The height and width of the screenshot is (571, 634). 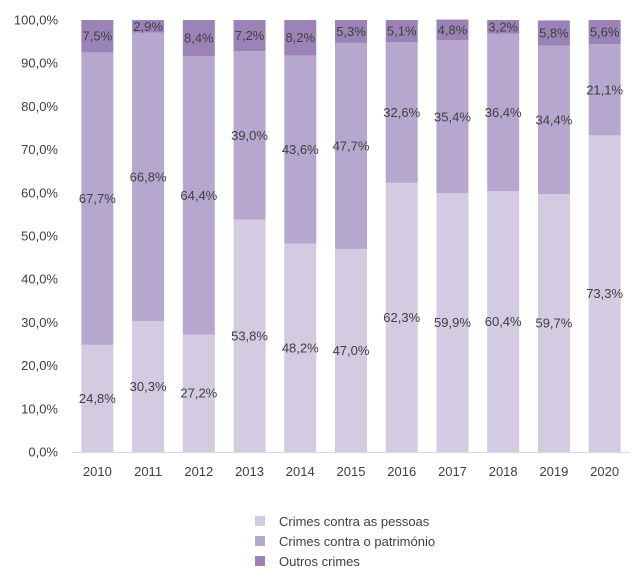 I want to click on data-label: 64,4%, so click(x=198, y=195).